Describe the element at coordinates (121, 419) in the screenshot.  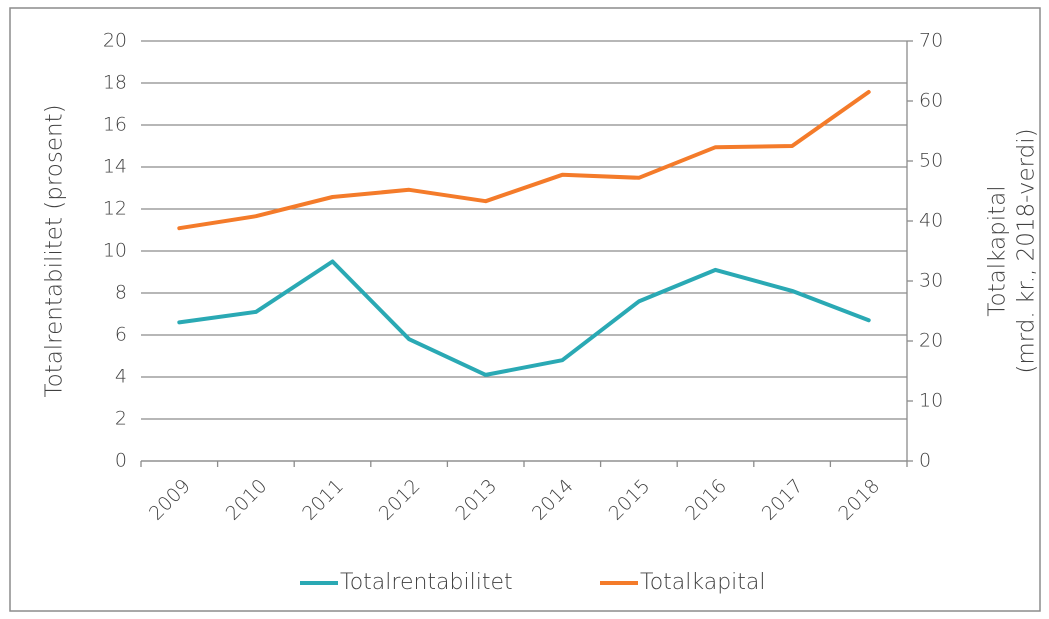
I see `y-tick-label: 2` at that location.